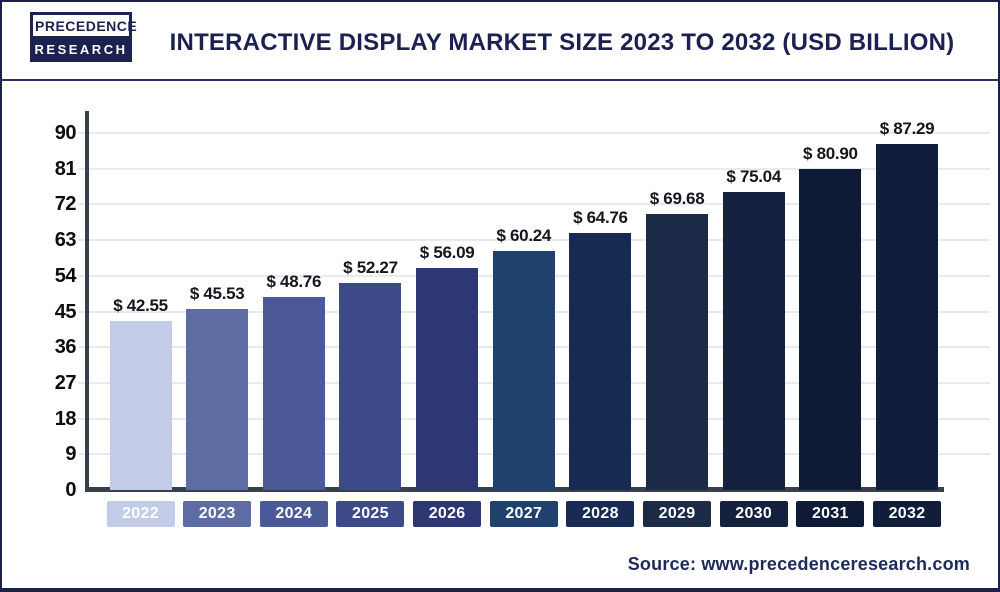 This screenshot has height=592, width=1000. Describe the element at coordinates (65, 418) in the screenshot. I see `y-tick-label-18: 18` at that location.